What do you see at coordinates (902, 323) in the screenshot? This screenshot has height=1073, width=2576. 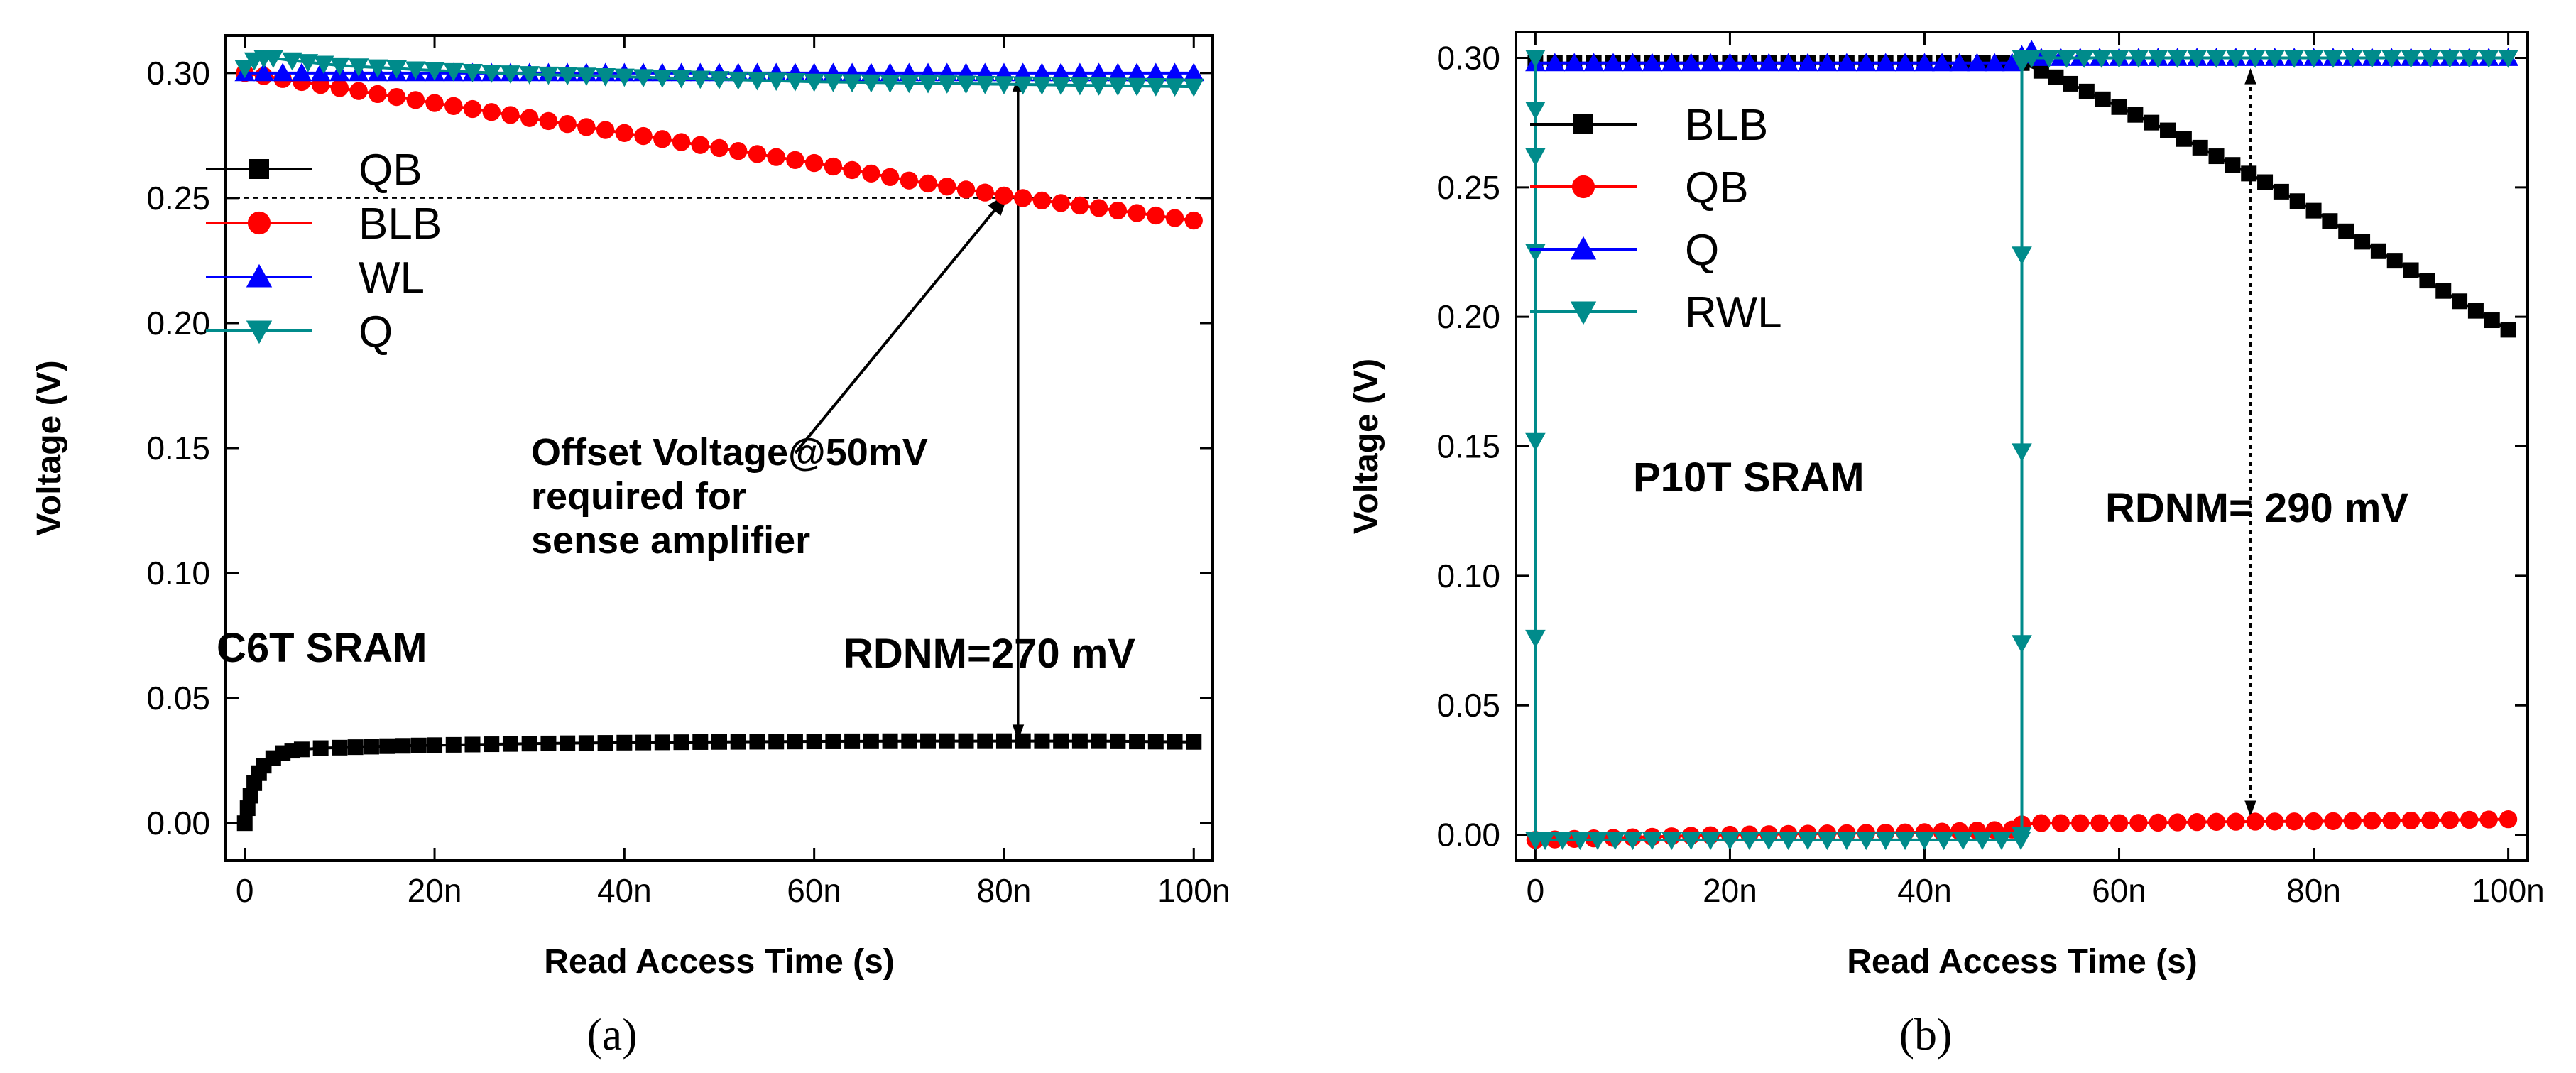 I see `offset-arrow-line` at bounding box center [902, 323].